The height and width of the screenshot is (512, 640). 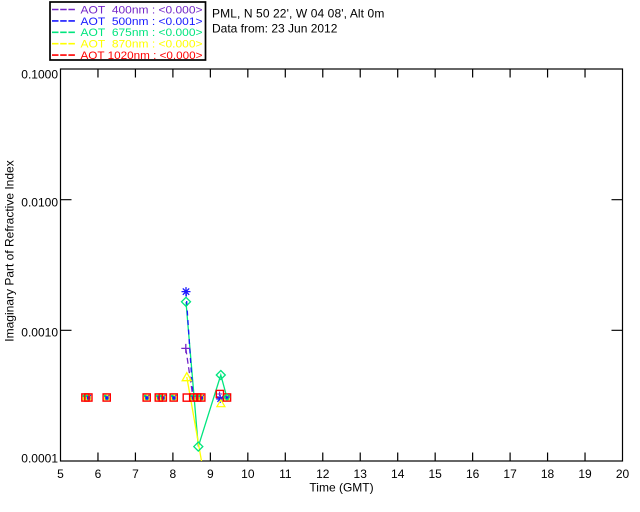 I want to click on svg-text:PML, N 50 22', W 04 08', Alt 0: PML, N 50 22', W 04 08', Alt 0m, so click(x=298, y=13).